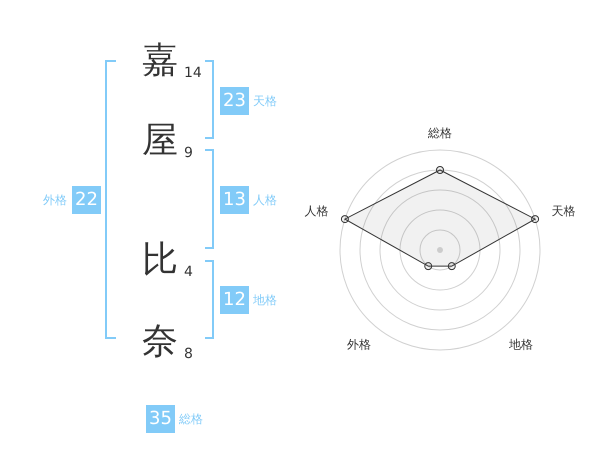 The height and width of the screenshot is (470, 600). Describe the element at coordinates (160, 259) in the screenshot. I see `category-label: 比` at that location.